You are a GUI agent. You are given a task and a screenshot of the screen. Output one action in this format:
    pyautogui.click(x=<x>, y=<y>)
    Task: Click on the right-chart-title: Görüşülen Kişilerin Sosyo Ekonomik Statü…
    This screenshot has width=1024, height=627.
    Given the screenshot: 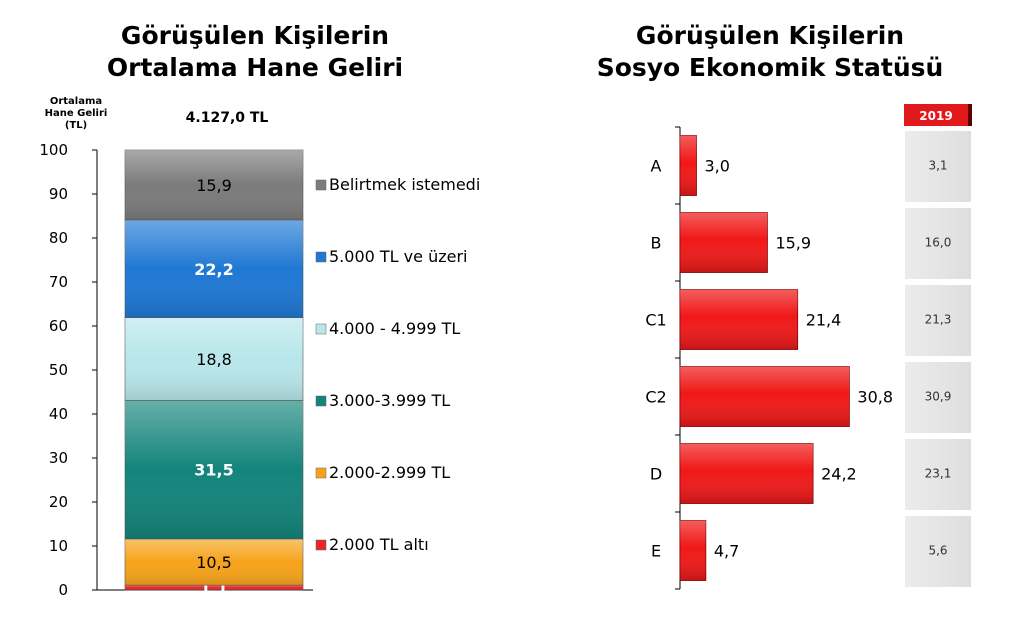 What is the action you would take?
    pyautogui.click(x=770, y=52)
    